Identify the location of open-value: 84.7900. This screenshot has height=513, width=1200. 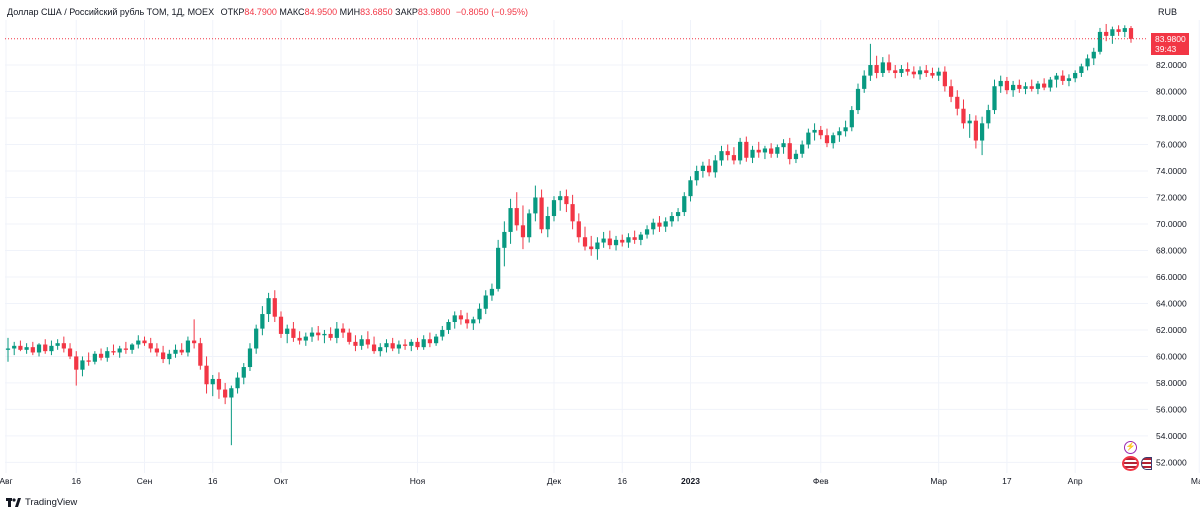
(260, 12).